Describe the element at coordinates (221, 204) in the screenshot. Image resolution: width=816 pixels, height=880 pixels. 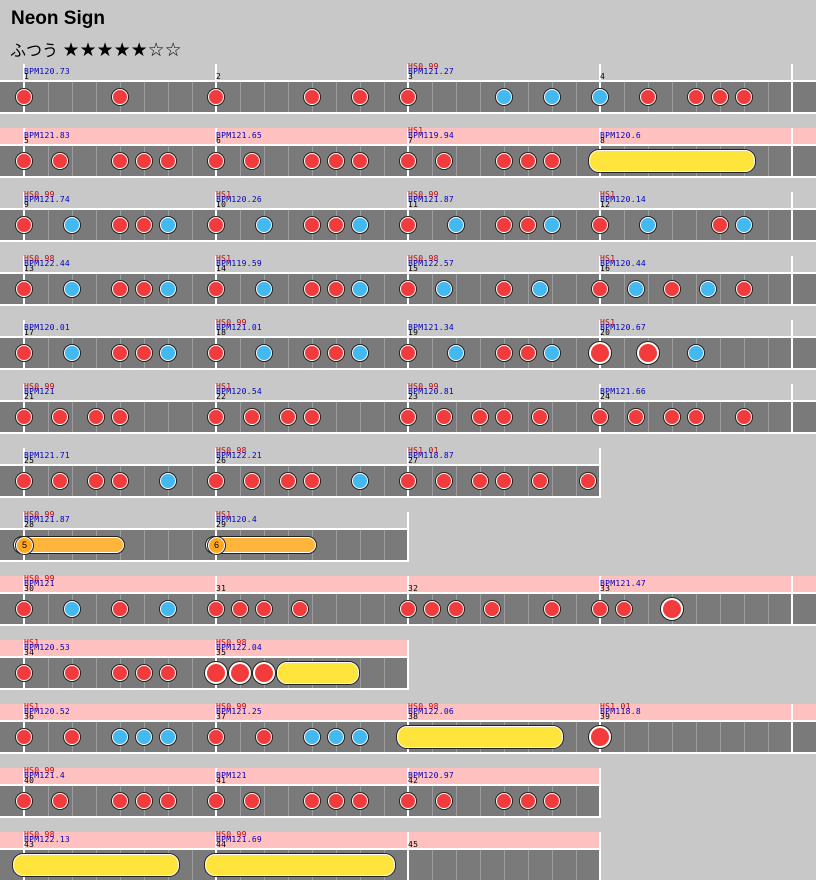
I see `measure-number: 10` at that location.